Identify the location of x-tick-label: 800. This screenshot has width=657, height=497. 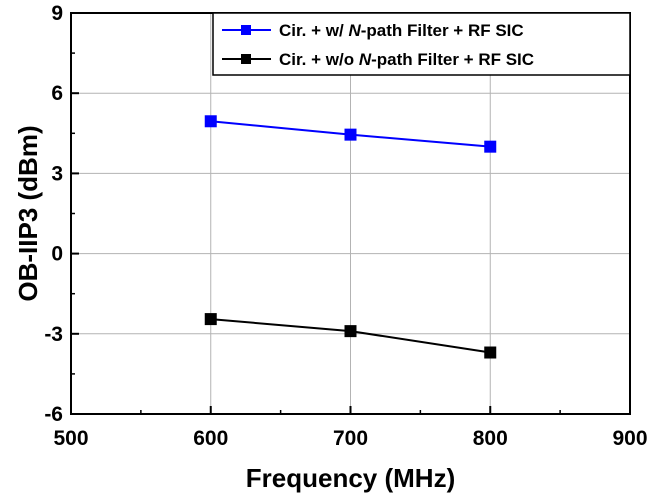
(490, 438).